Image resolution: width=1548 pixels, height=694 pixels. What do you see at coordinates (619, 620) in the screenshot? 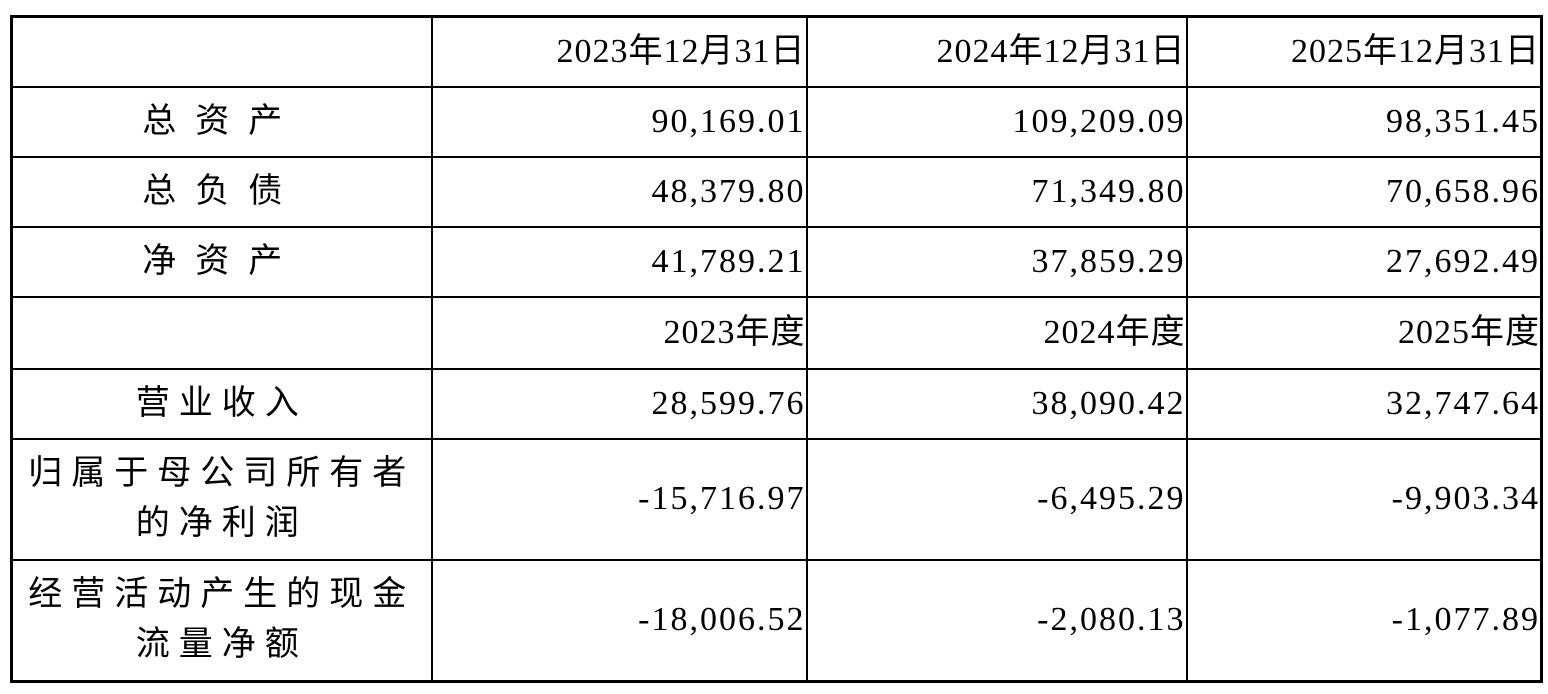
I see `value-cash-flow-2023: -18,006.52` at bounding box center [619, 620].